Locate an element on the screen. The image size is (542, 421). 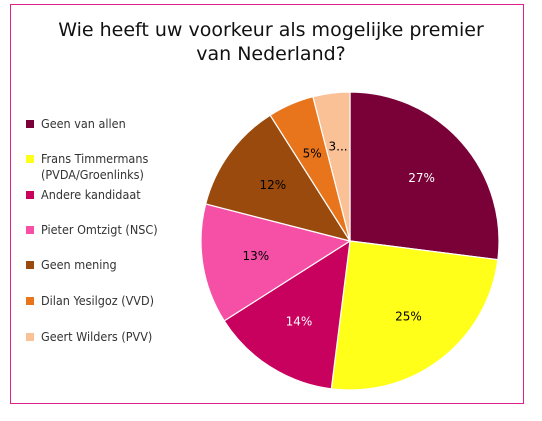
legend-label-2: Andere kandidaat is located at coordinates (91, 194).